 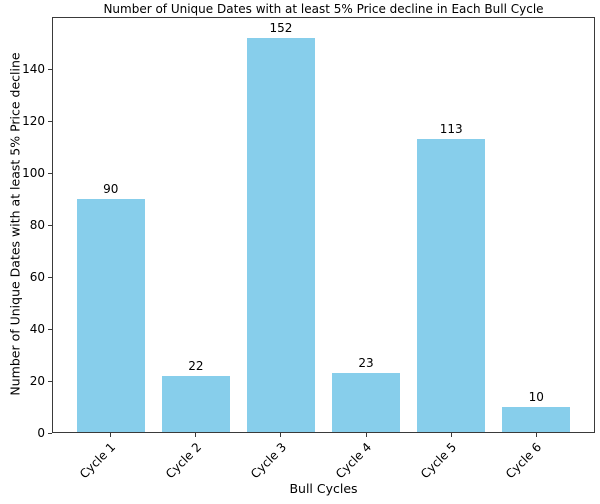 I want to click on bar-value-label-cycle-6: 10, so click(x=536, y=397).